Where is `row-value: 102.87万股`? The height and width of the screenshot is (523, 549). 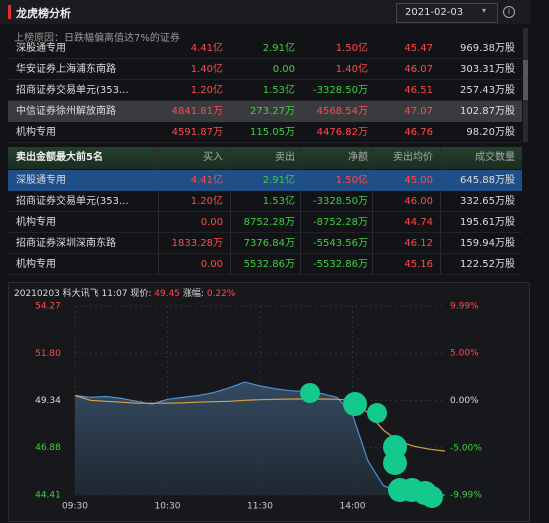 row-value: 102.87万股 is located at coordinates (487, 111).